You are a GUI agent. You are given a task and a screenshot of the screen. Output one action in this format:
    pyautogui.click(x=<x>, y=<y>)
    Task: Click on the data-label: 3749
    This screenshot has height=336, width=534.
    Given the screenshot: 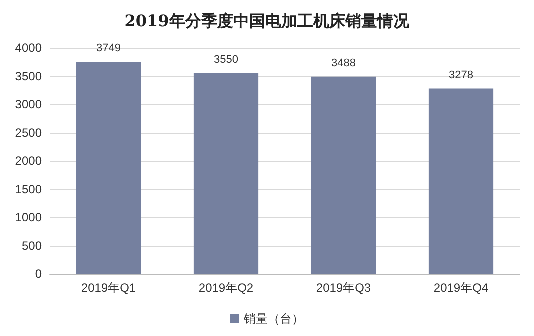 What is the action you would take?
    pyautogui.click(x=108, y=48)
    